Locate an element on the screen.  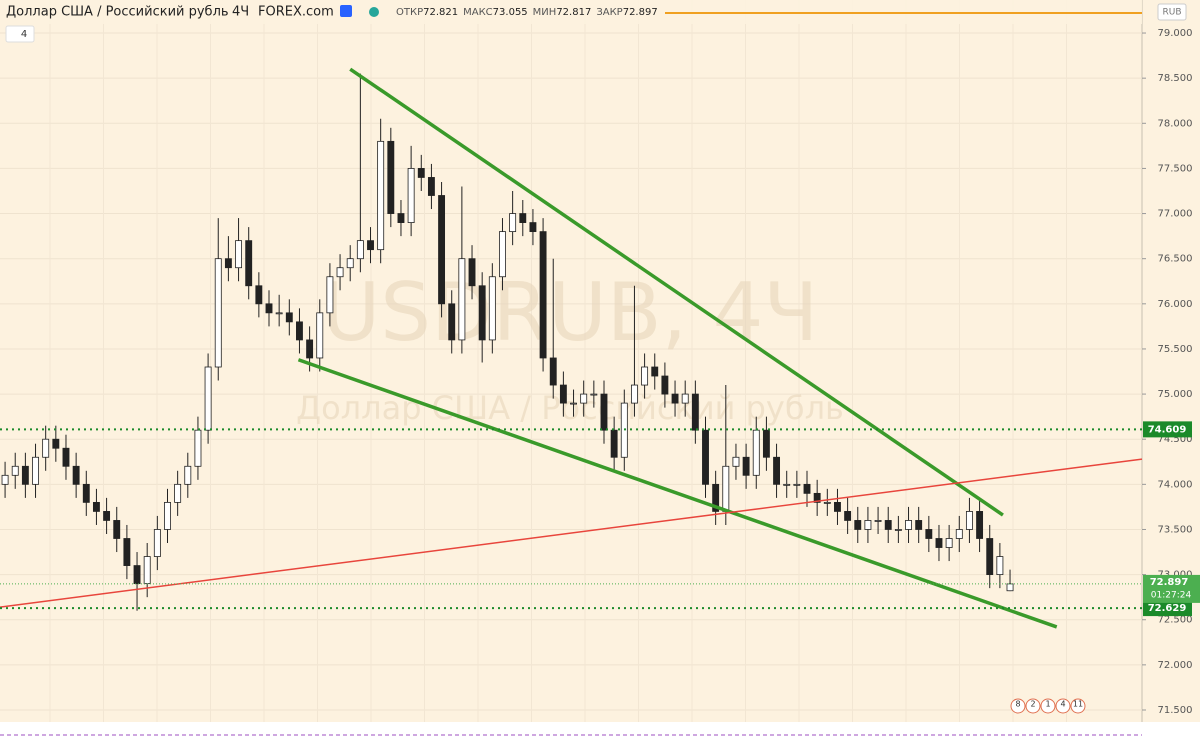
level-label: 72.629 is located at coordinates (1167, 608).